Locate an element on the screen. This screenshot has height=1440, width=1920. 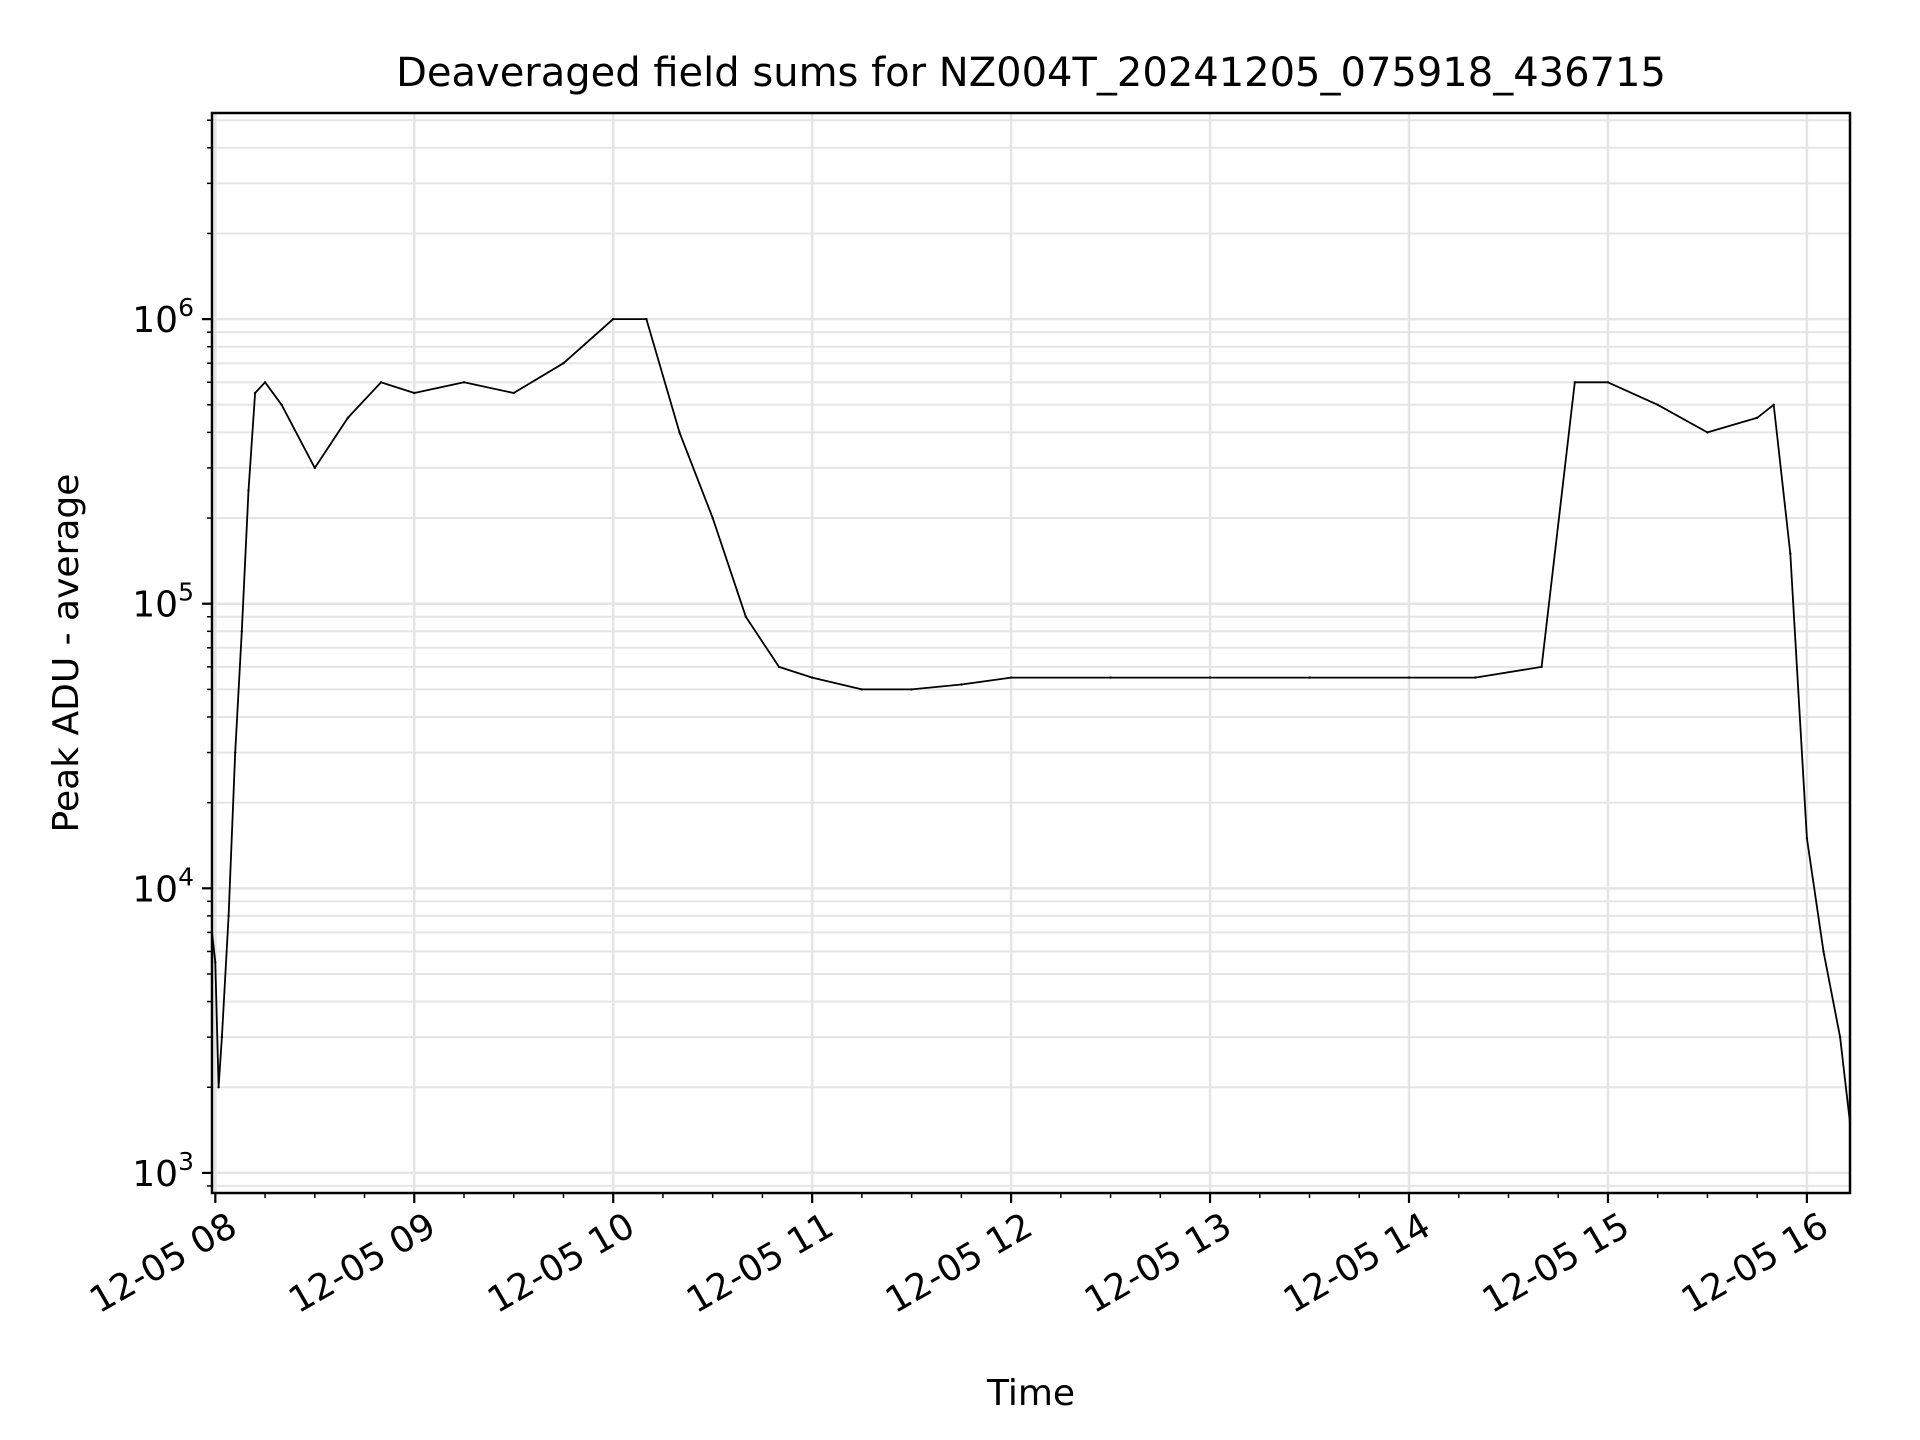
y-axis-label: Peak ADU - average is located at coordinates (66, 653).